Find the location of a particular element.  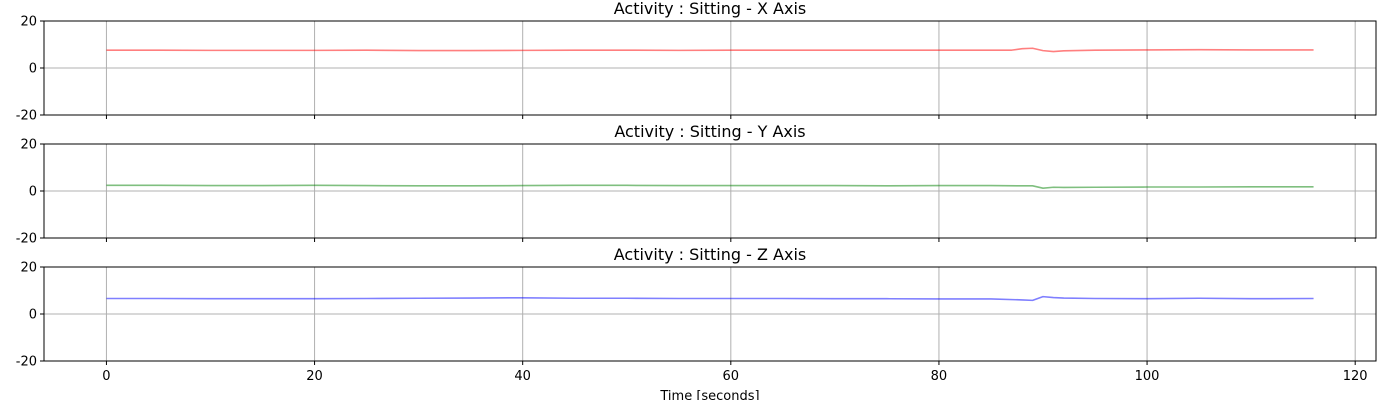

x-axis-label: Time [seconds] is located at coordinates (709, 394).